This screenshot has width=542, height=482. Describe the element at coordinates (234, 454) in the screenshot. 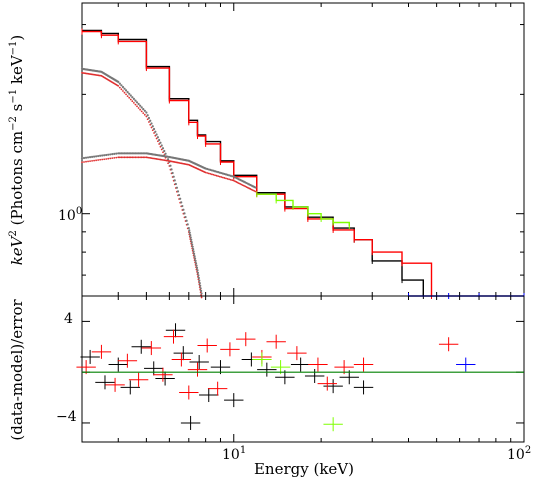

I see `x-tick-label-10: 101` at that location.